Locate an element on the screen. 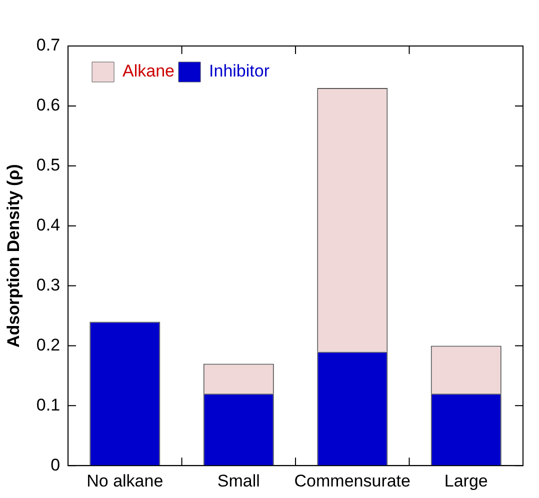 This screenshot has width=539, height=498. y-axis-title: Adsorption Density (ρ) is located at coordinates (13, 256).